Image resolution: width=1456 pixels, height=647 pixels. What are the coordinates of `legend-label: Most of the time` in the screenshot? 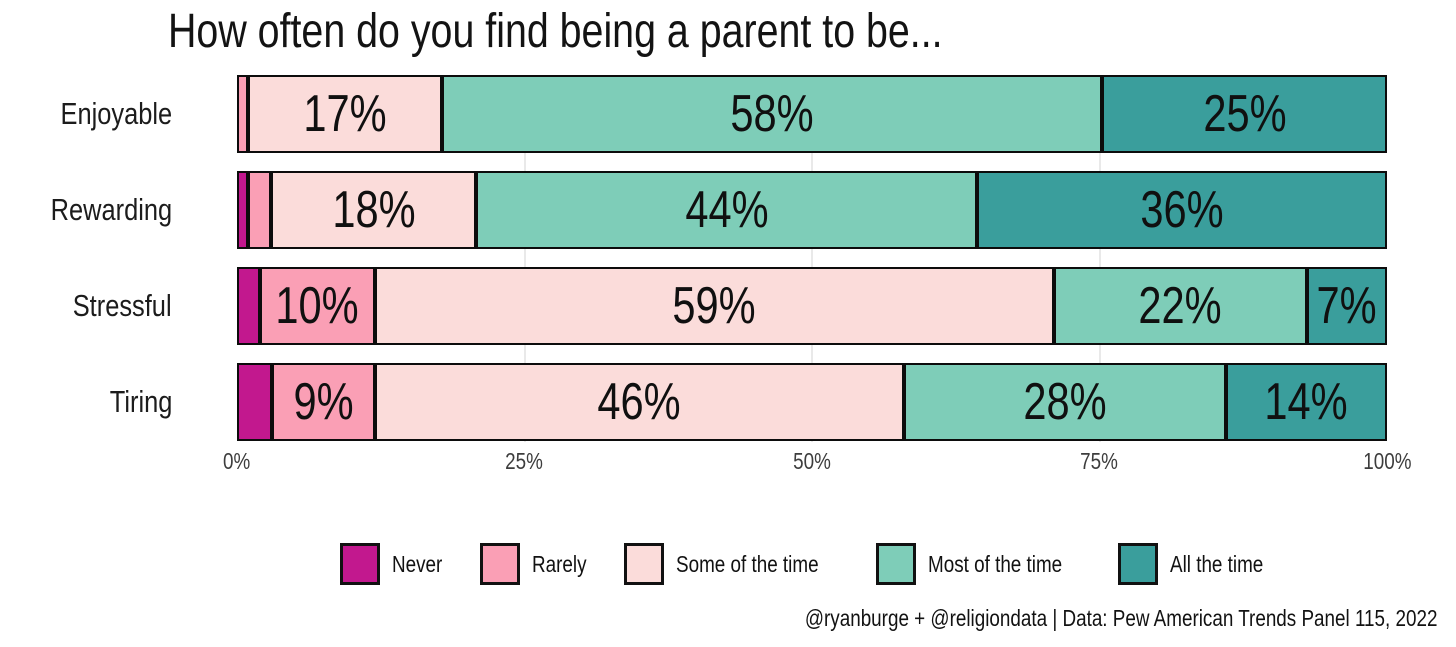 It's located at (1010, 564).